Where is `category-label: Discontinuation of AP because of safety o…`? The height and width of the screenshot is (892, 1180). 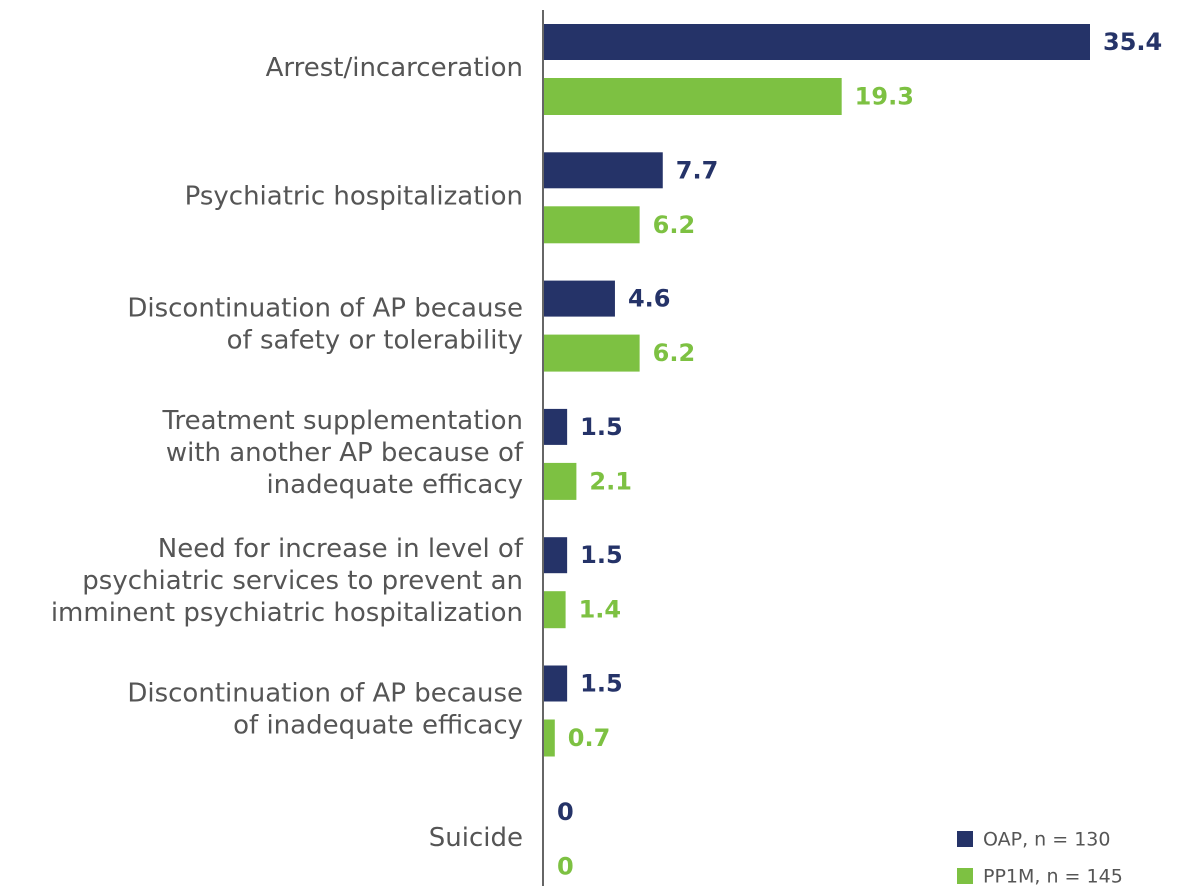 category-label: Discontinuation of AP because of safety o… is located at coordinates (325, 324).